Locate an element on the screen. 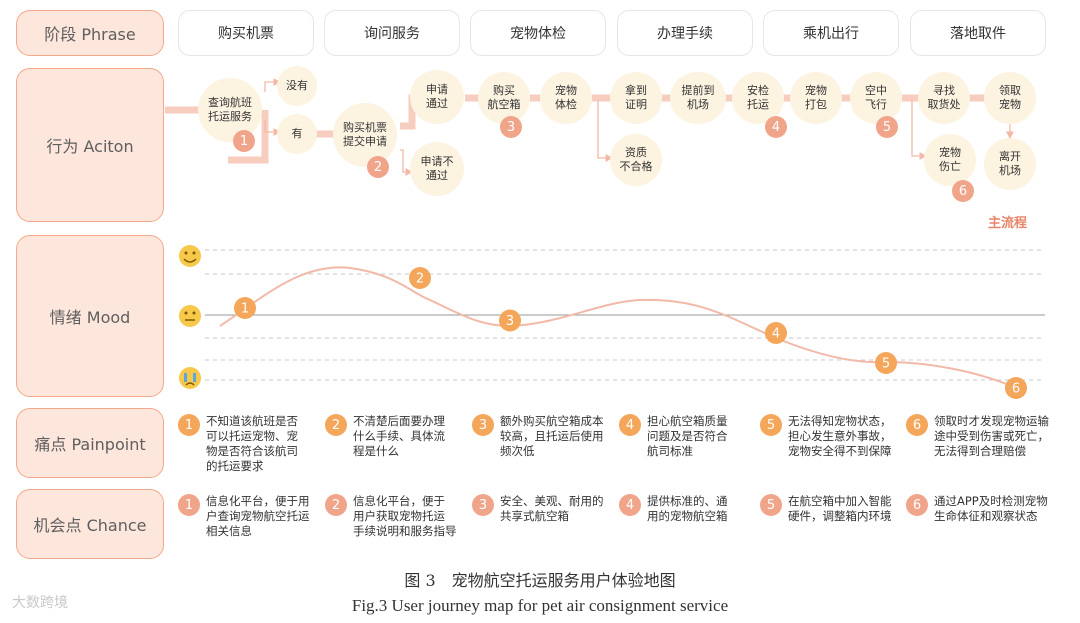  crying-face-icon is located at coordinates (190, 378).